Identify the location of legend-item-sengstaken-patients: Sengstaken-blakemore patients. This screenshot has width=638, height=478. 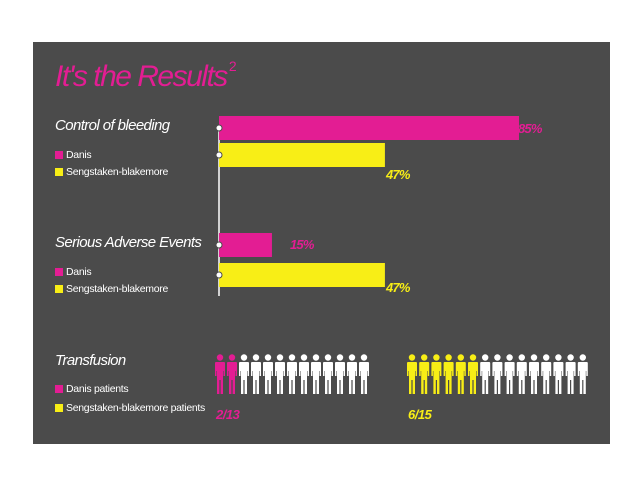
(130, 408).